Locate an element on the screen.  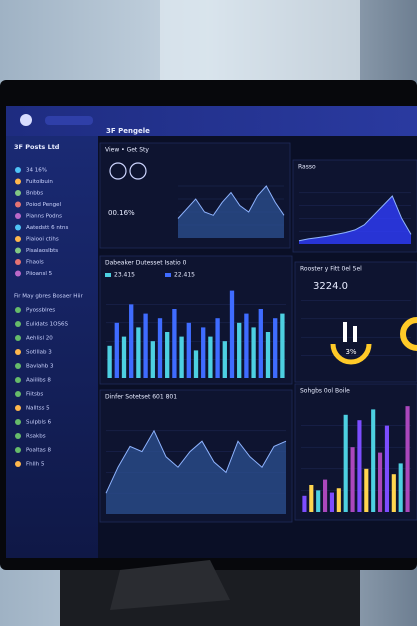
nav-item: Piioansl 5 is located at coordinates (39, 274).